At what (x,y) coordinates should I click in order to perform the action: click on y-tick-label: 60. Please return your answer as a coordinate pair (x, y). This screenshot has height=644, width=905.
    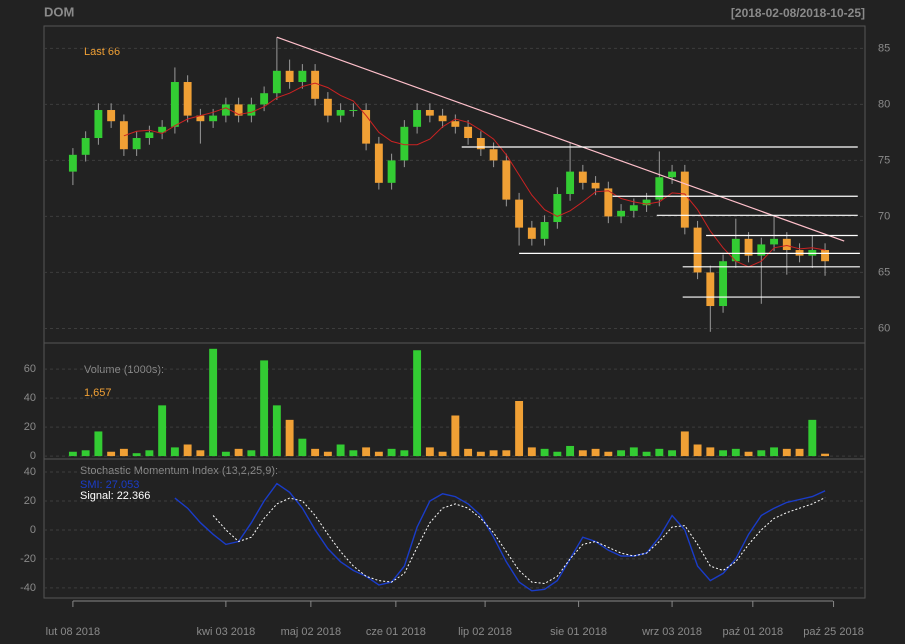
    Looking at the image, I should click on (884, 328).